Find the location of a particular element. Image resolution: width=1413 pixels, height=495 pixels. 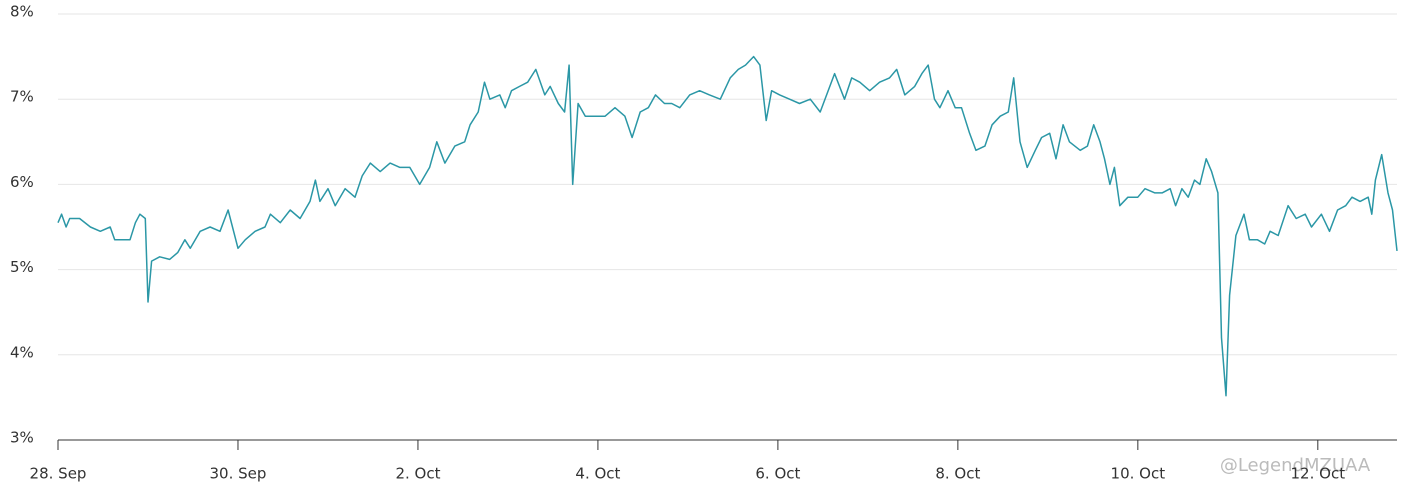

y-tick-label: 6% is located at coordinates (22, 182).